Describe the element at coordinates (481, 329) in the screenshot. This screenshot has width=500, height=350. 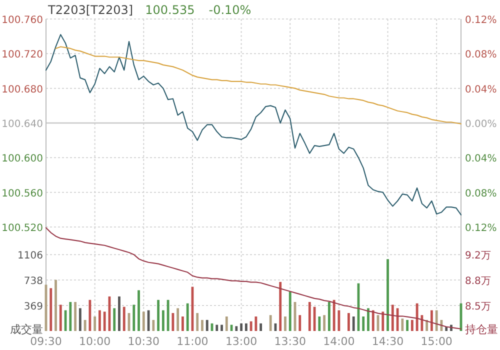
I see `y2-axis-title: 持仓量` at that location.